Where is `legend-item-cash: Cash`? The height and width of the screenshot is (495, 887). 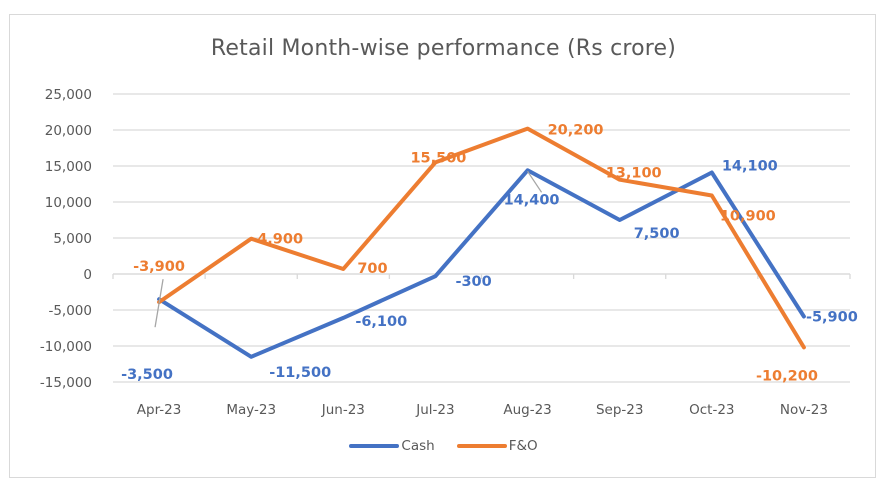 legend-item-cash: Cash is located at coordinates (392, 446).